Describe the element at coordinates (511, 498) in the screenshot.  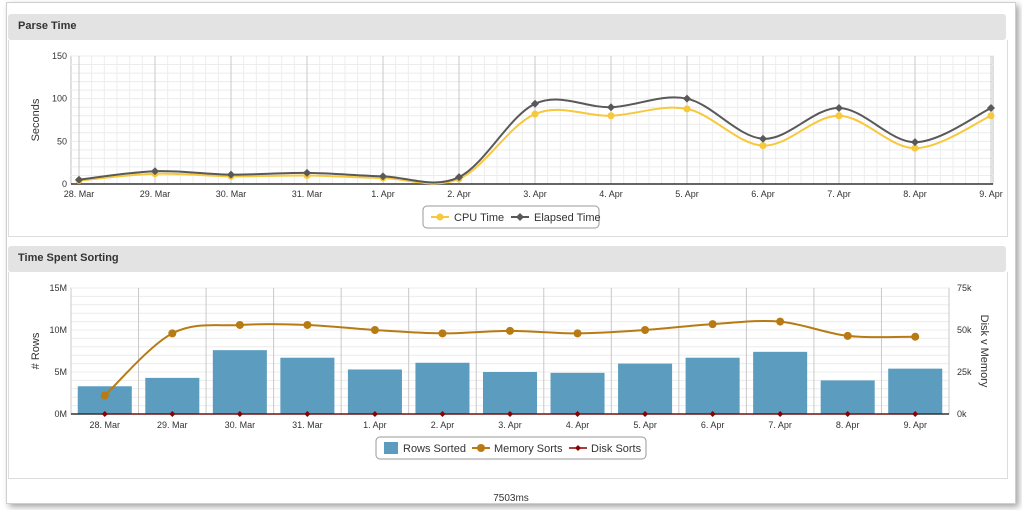
I see `footer-timing: 7503ms` at that location.